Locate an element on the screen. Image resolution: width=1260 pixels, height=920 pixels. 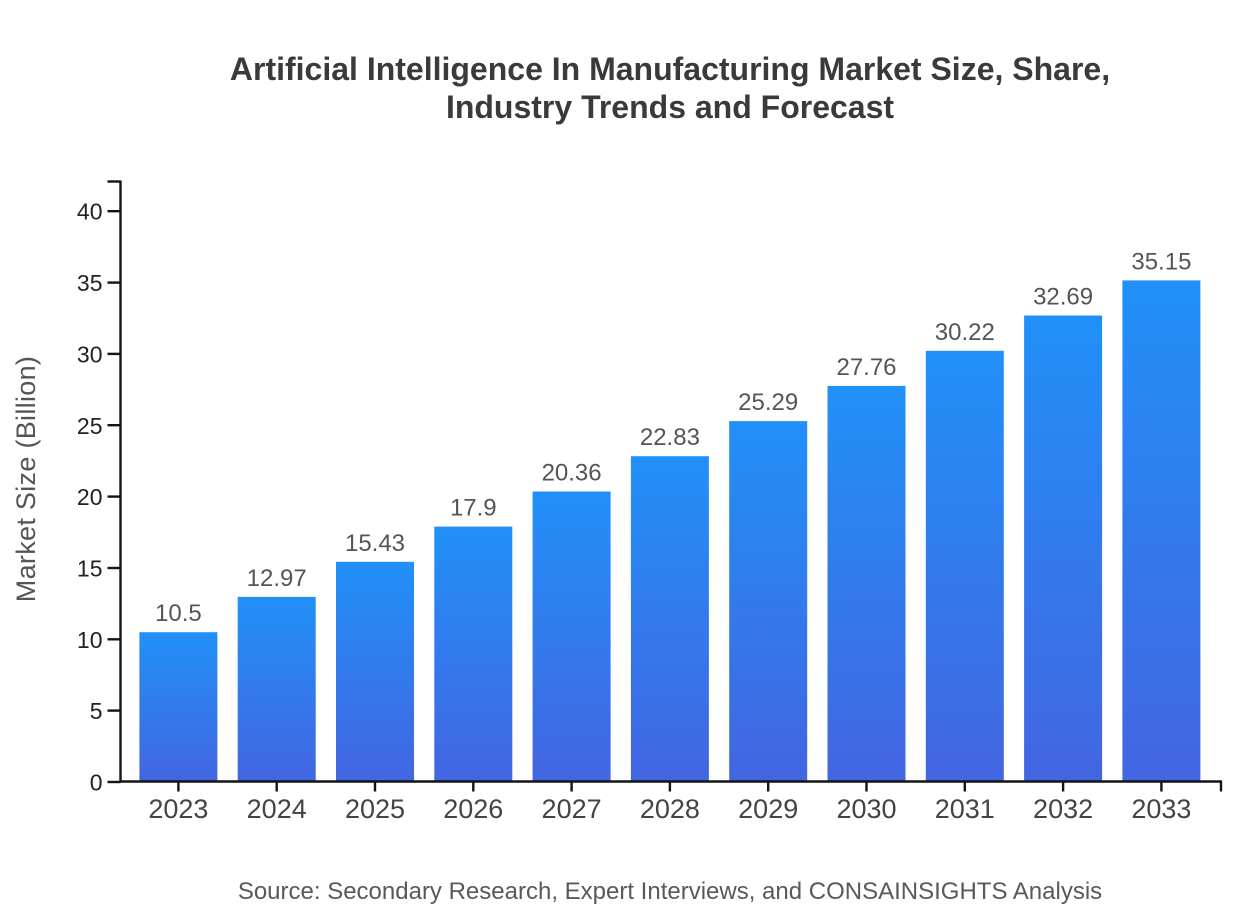
svg-text: 10 is located at coordinates (90, 640).